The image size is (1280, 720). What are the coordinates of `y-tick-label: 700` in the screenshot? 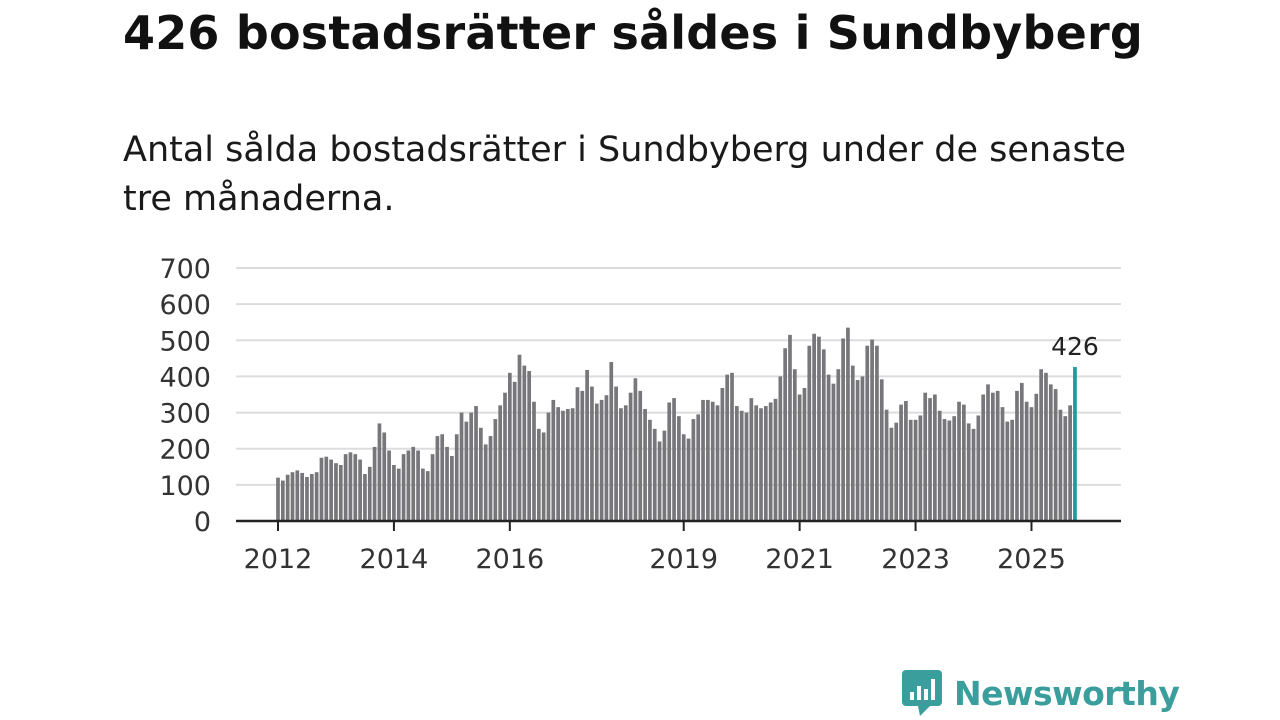 It's located at (185, 269).